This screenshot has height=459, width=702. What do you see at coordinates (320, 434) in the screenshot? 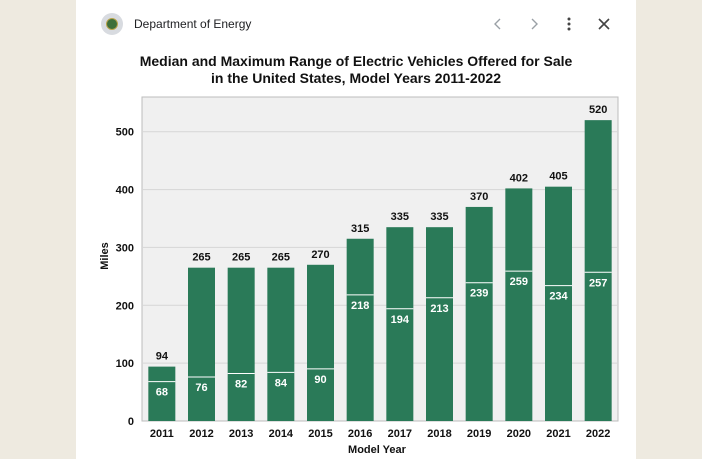
I see `x-tick-label: 2015` at bounding box center [320, 434].